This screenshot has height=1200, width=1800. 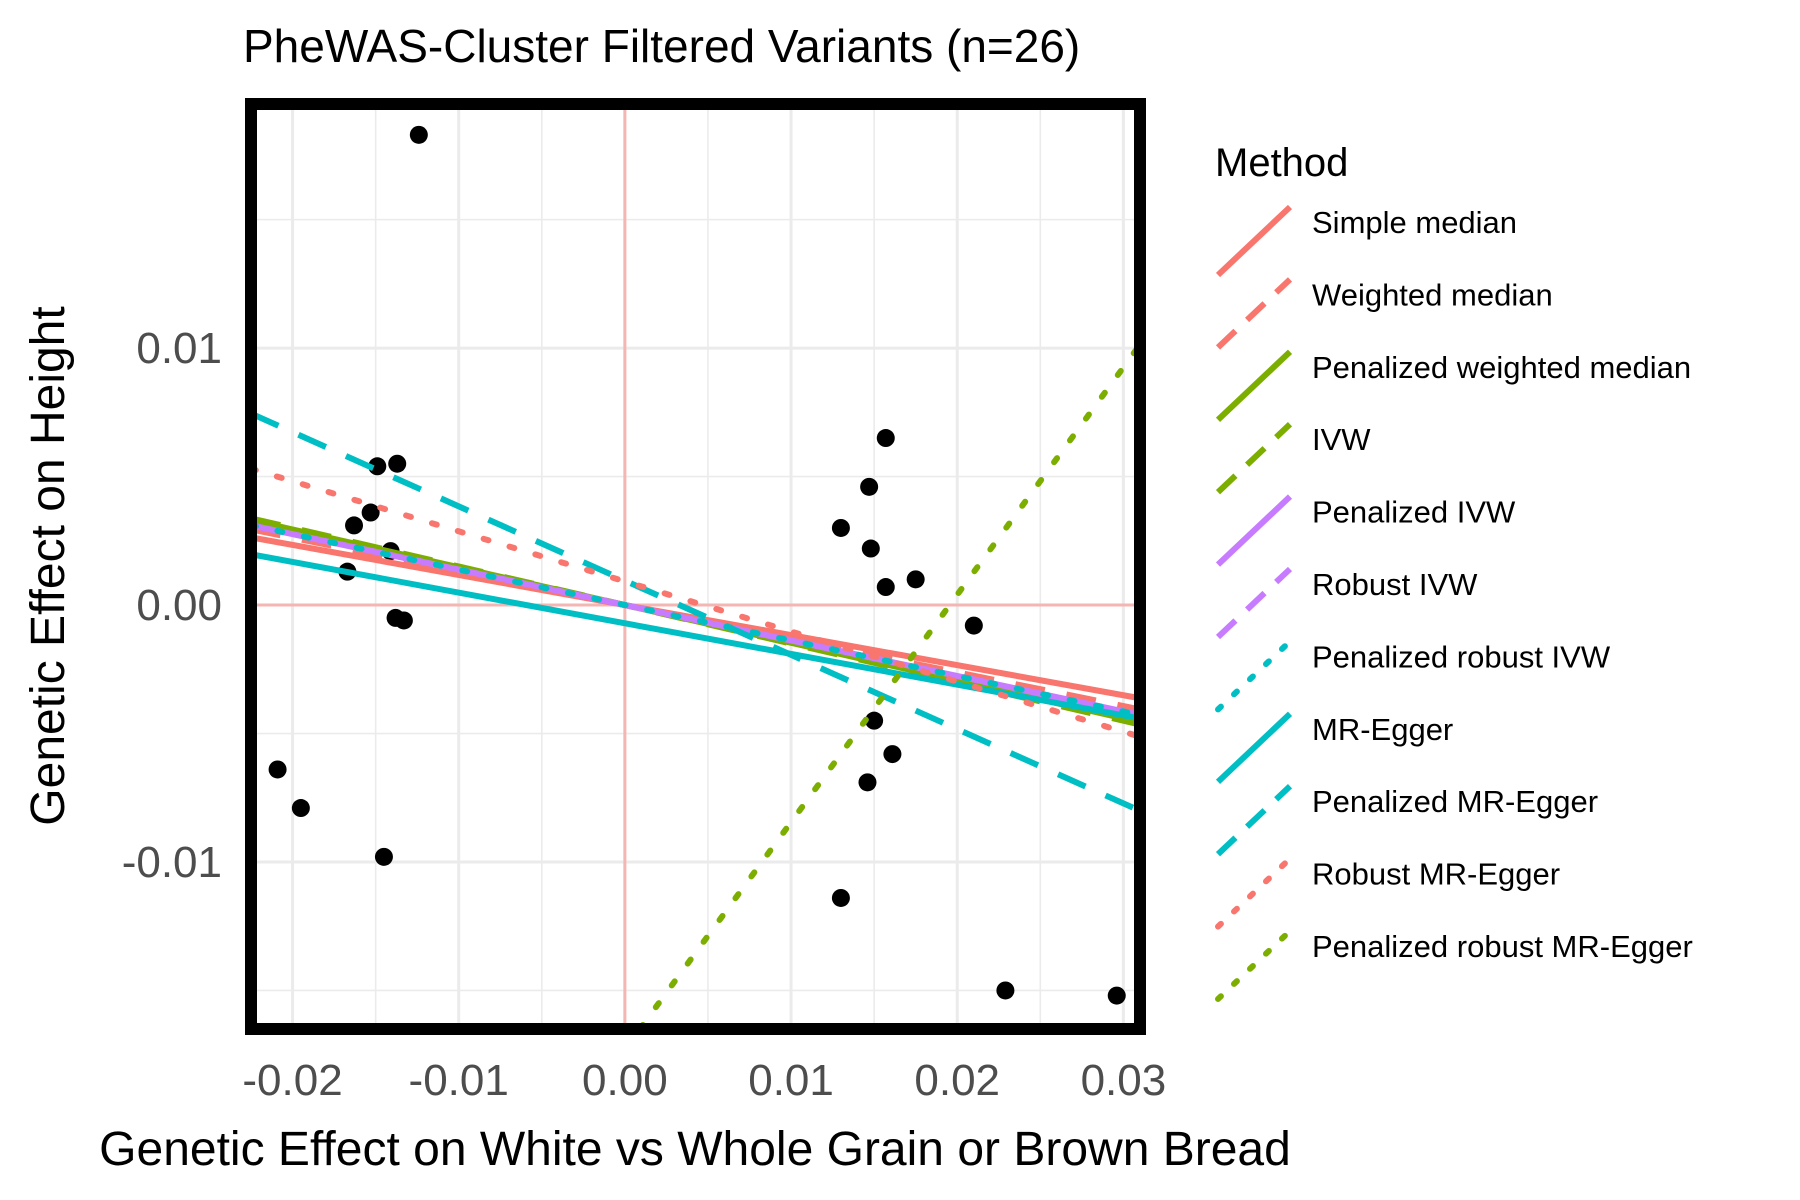 I want to click on x-axis-ticks: -0.02 -0.01 0.00 0.01 0.02 0.03, so click(x=704, y=1080).